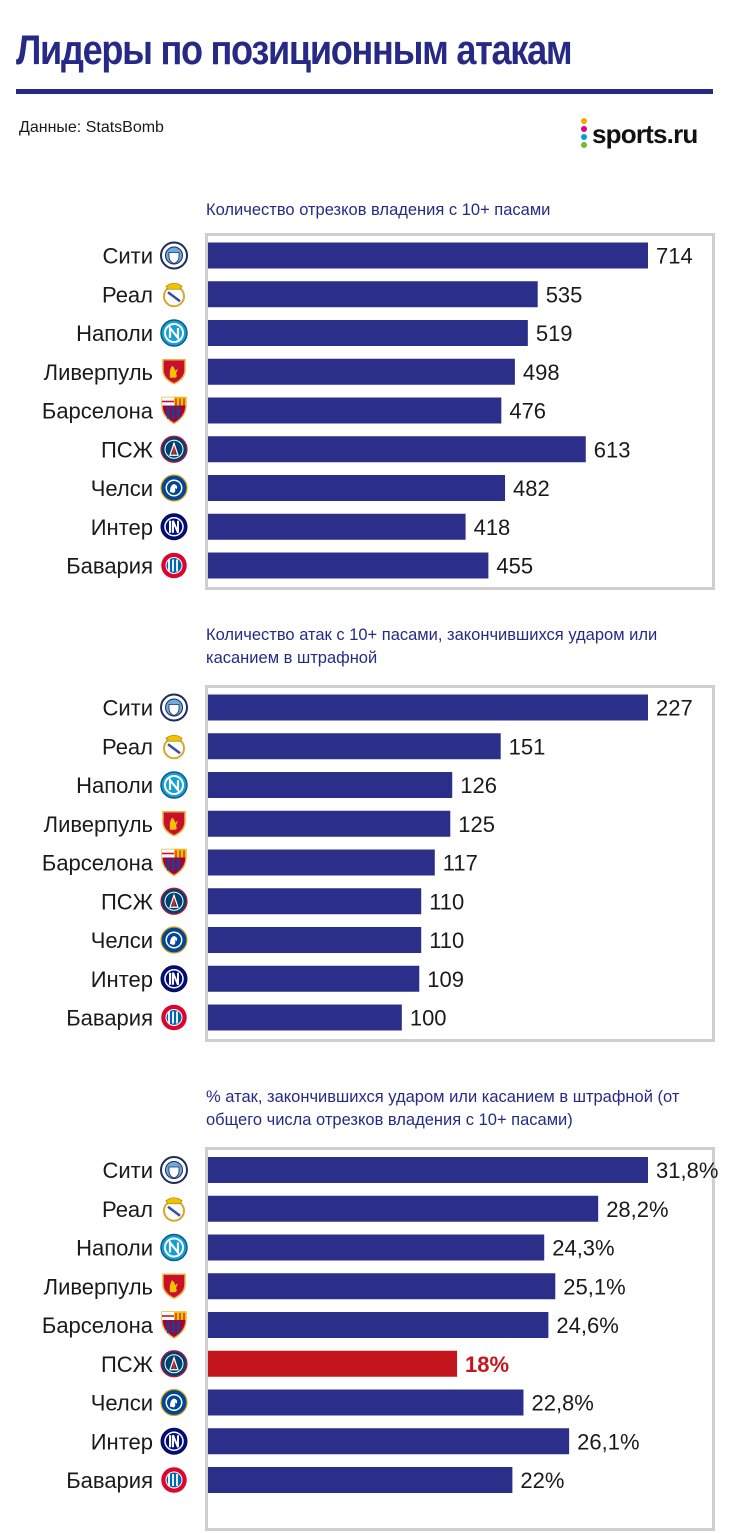 The height and width of the screenshot is (1533, 730). Describe the element at coordinates (487, 1364) in the screenshot. I see `value-label: 18%` at that location.